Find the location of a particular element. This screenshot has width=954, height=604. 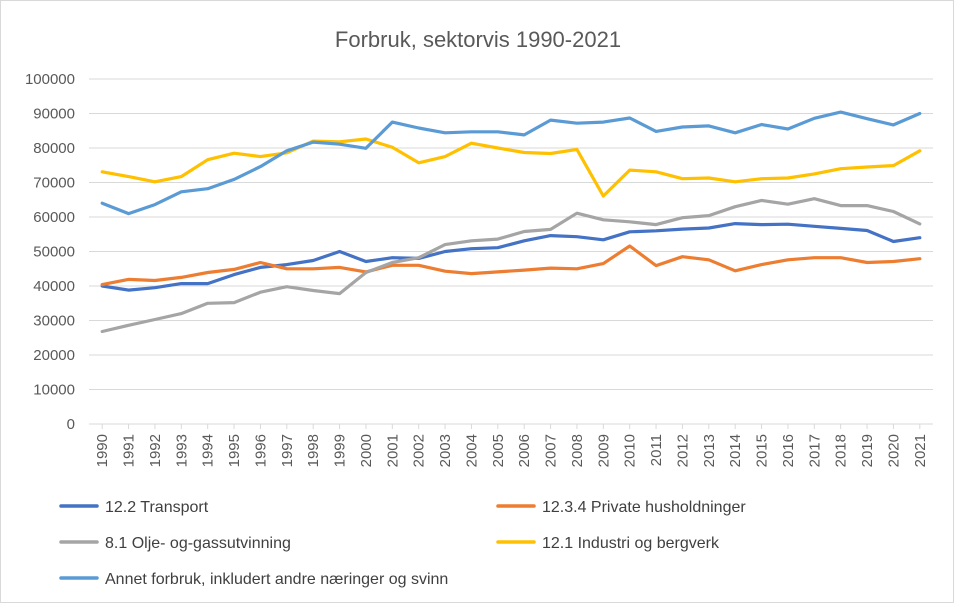

x-tick-label: 2014 is located at coordinates (735, 450).